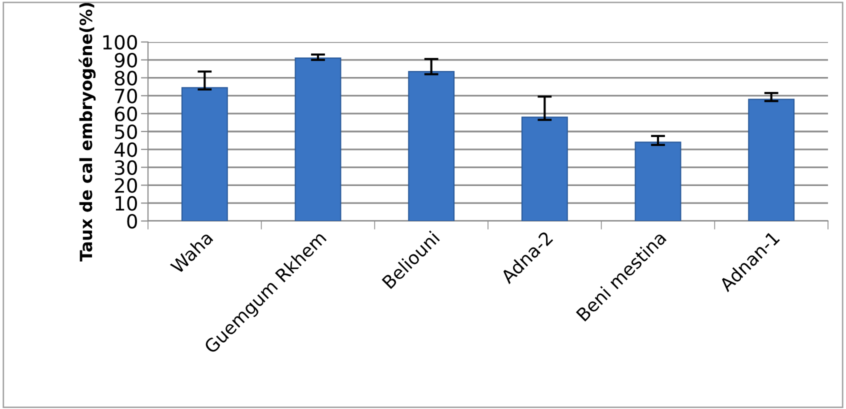 This screenshot has width=846, height=409. Describe the element at coordinates (125, 60) in the screenshot. I see `y-tick-label: 90` at that location.